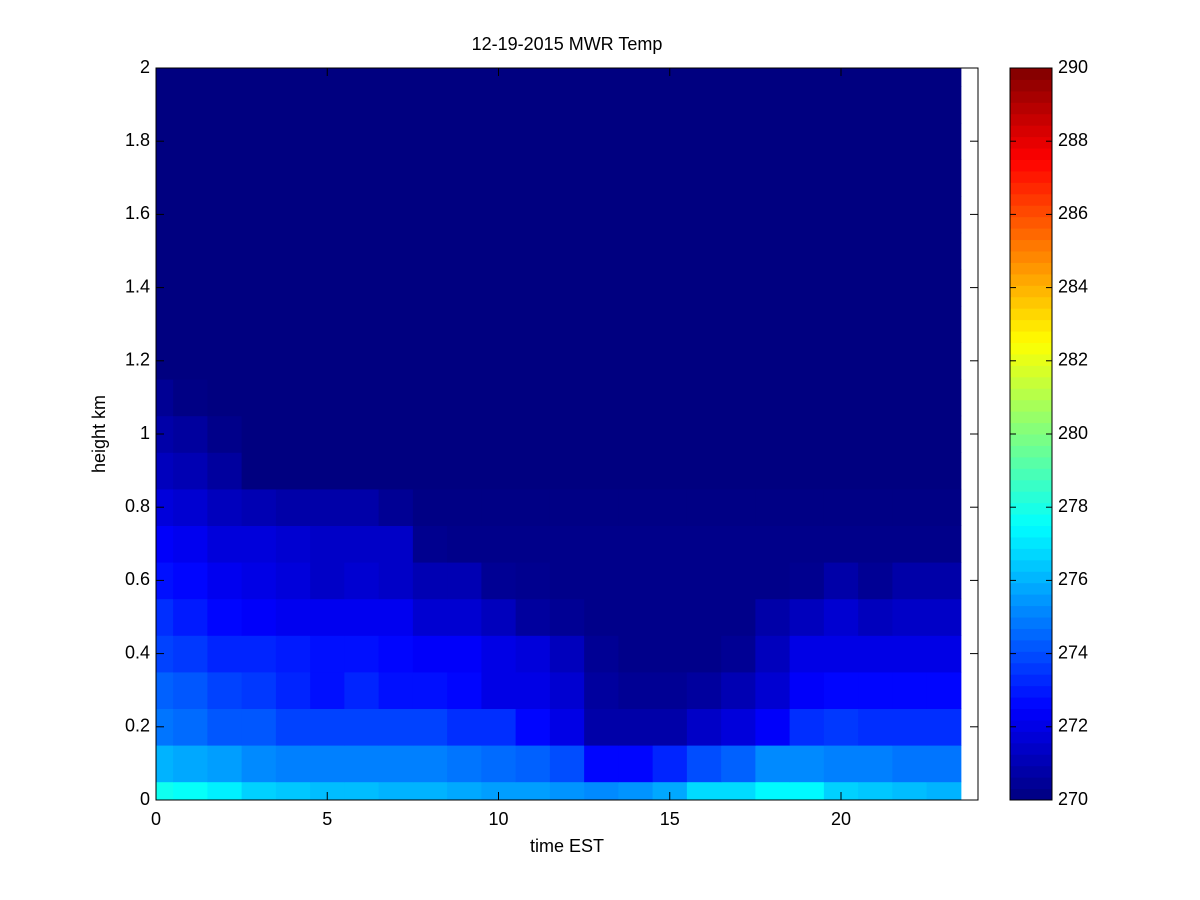  What do you see at coordinates (137, 213) in the screenshot?
I see `y-tick-label: 1.6` at bounding box center [137, 213].